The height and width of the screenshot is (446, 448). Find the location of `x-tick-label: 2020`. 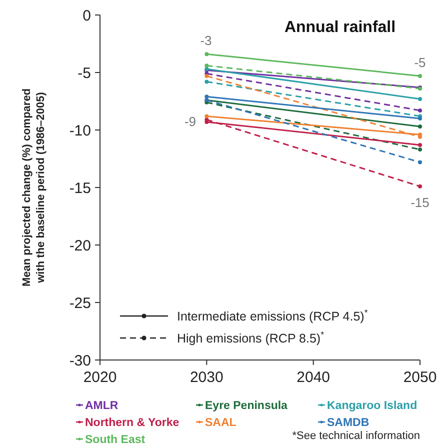

x-tick-label: 2020 is located at coordinates (100, 377).